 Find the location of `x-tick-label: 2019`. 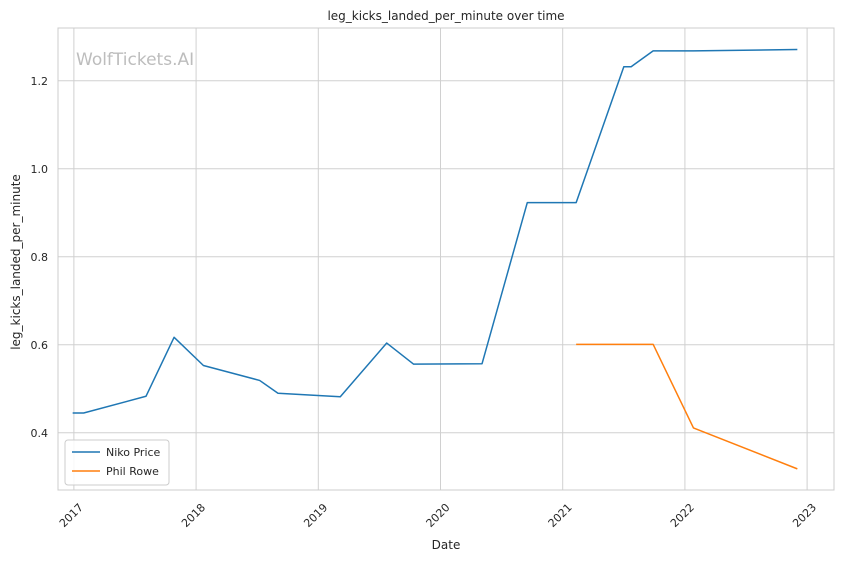

x-tick-label: 2019 is located at coordinates (315, 515).